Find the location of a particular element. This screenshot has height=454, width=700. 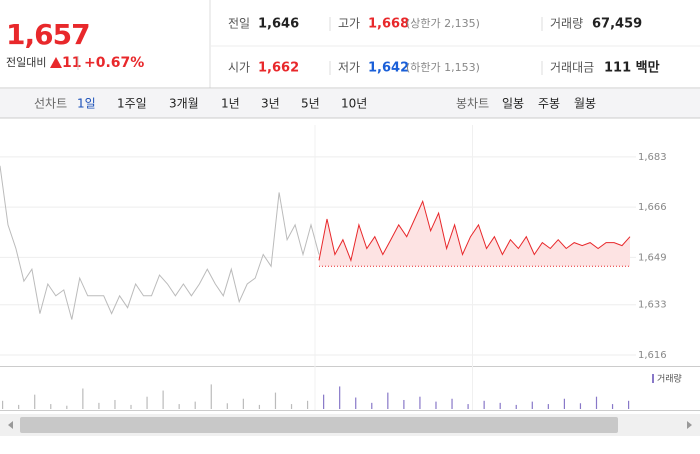

period-tab: 1년 is located at coordinates (230, 104).